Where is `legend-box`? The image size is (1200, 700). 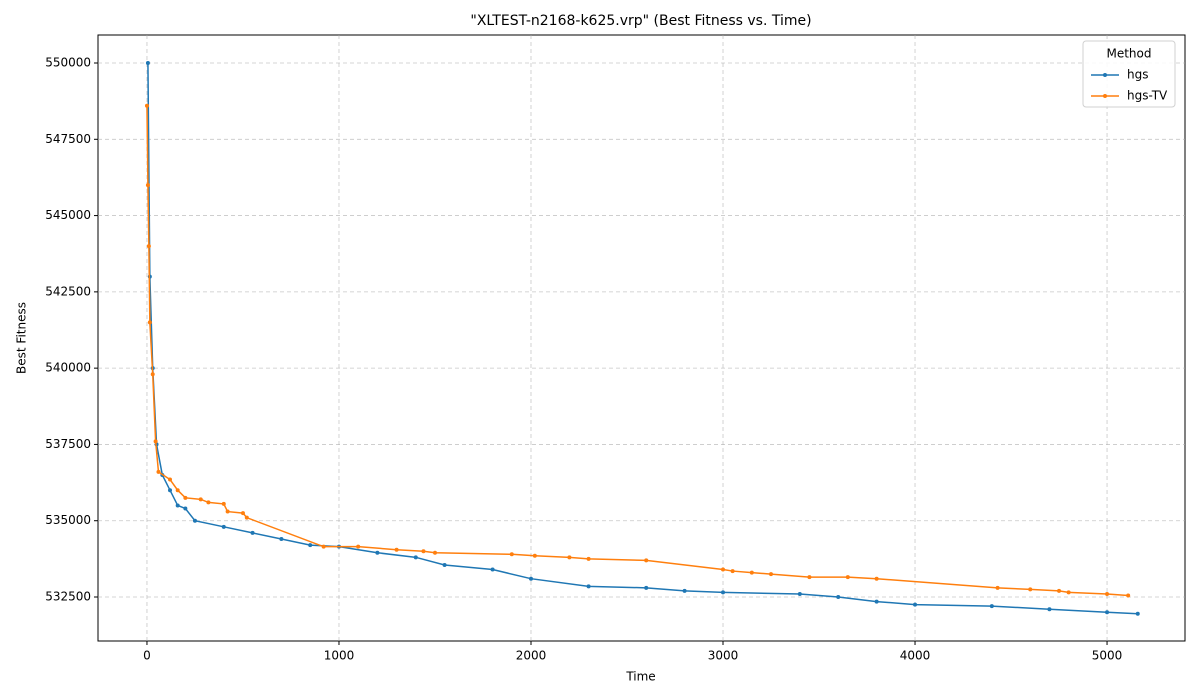
legend-box is located at coordinates (1129, 74).